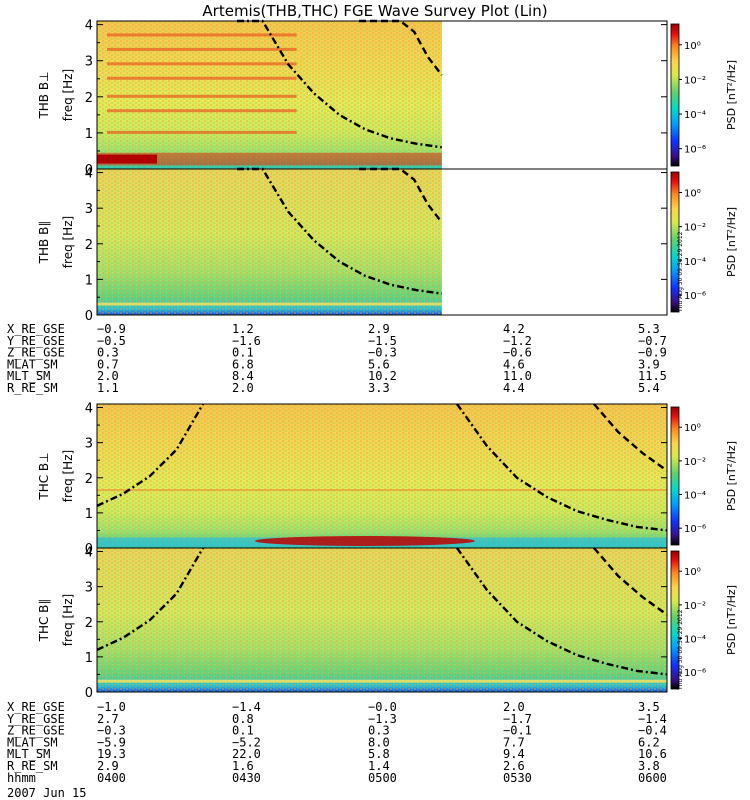  What do you see at coordinates (649, 364) in the screenshot?
I see `ephemeris-value: 3.9` at bounding box center [649, 364].